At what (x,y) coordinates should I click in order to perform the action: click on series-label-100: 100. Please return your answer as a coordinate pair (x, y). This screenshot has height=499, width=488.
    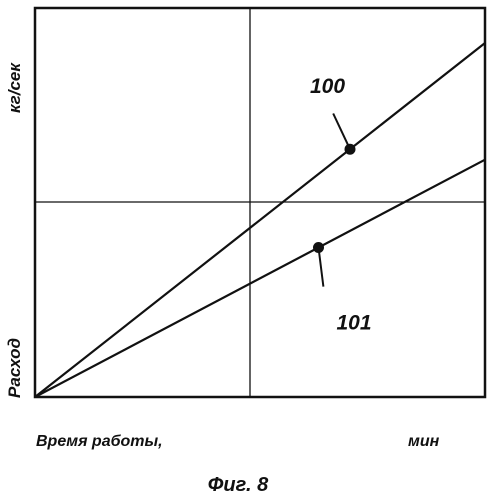
    Looking at the image, I should click on (327, 86).